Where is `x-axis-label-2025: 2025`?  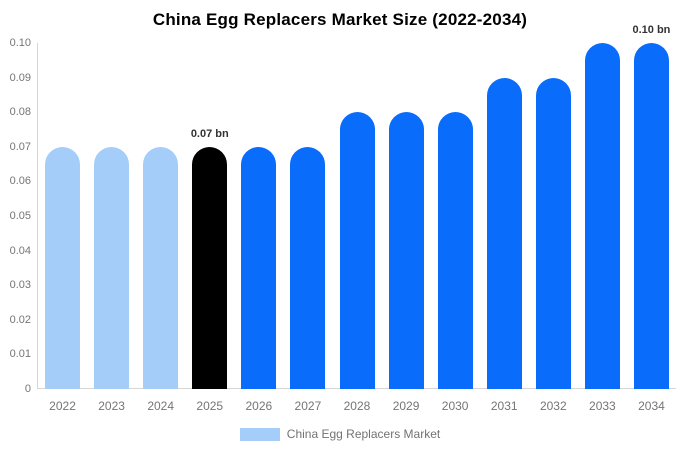
x-axis-label-2025: 2025 is located at coordinates (210, 406).